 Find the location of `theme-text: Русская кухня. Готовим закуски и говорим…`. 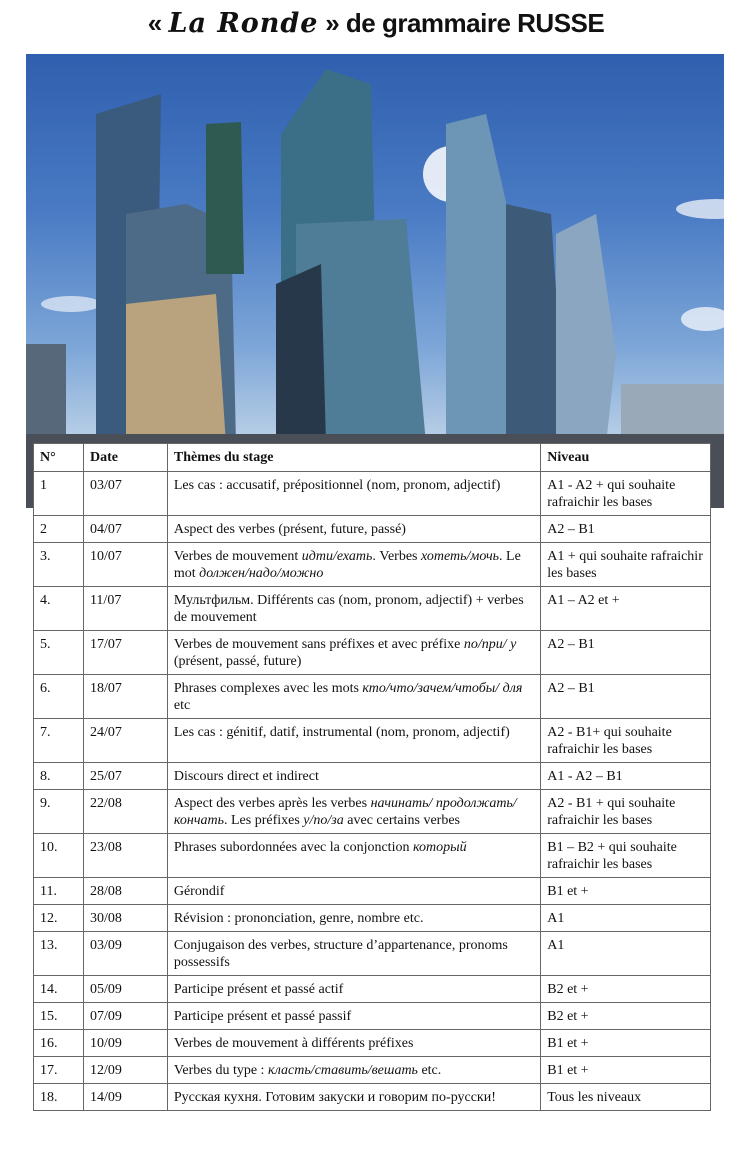

theme-text: Русская кухня. Готовим закуски и говорим… is located at coordinates (334, 1097).